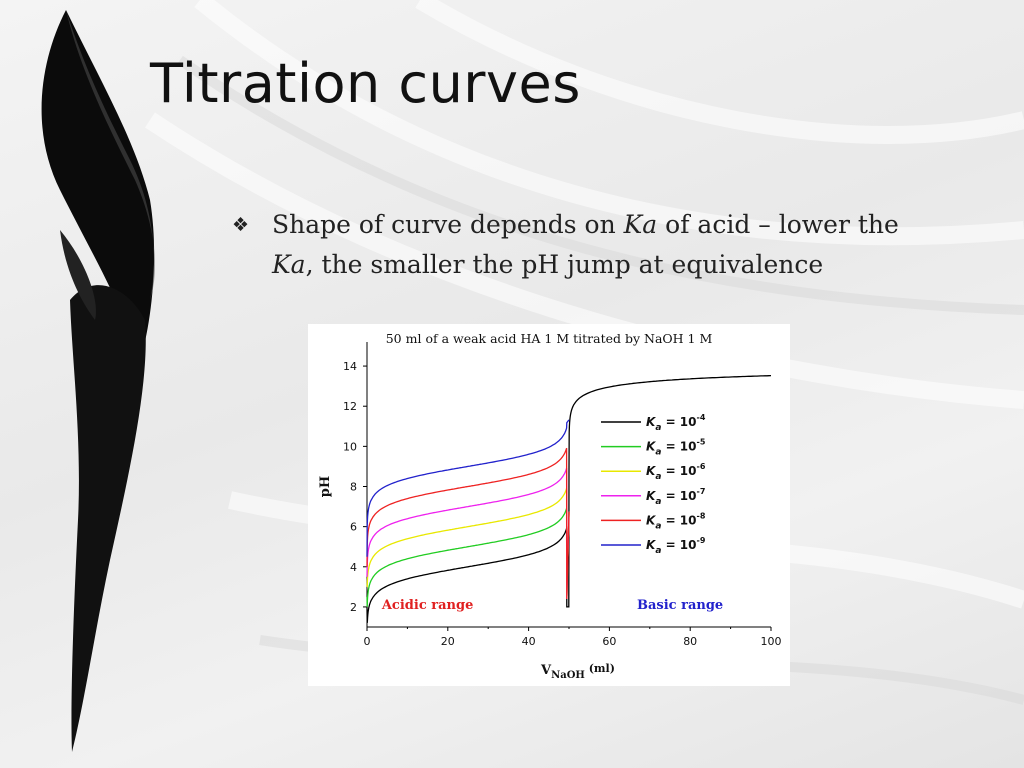 This screenshot has width=1024, height=768. I want to click on series-line-minus7, so click(468, 533).